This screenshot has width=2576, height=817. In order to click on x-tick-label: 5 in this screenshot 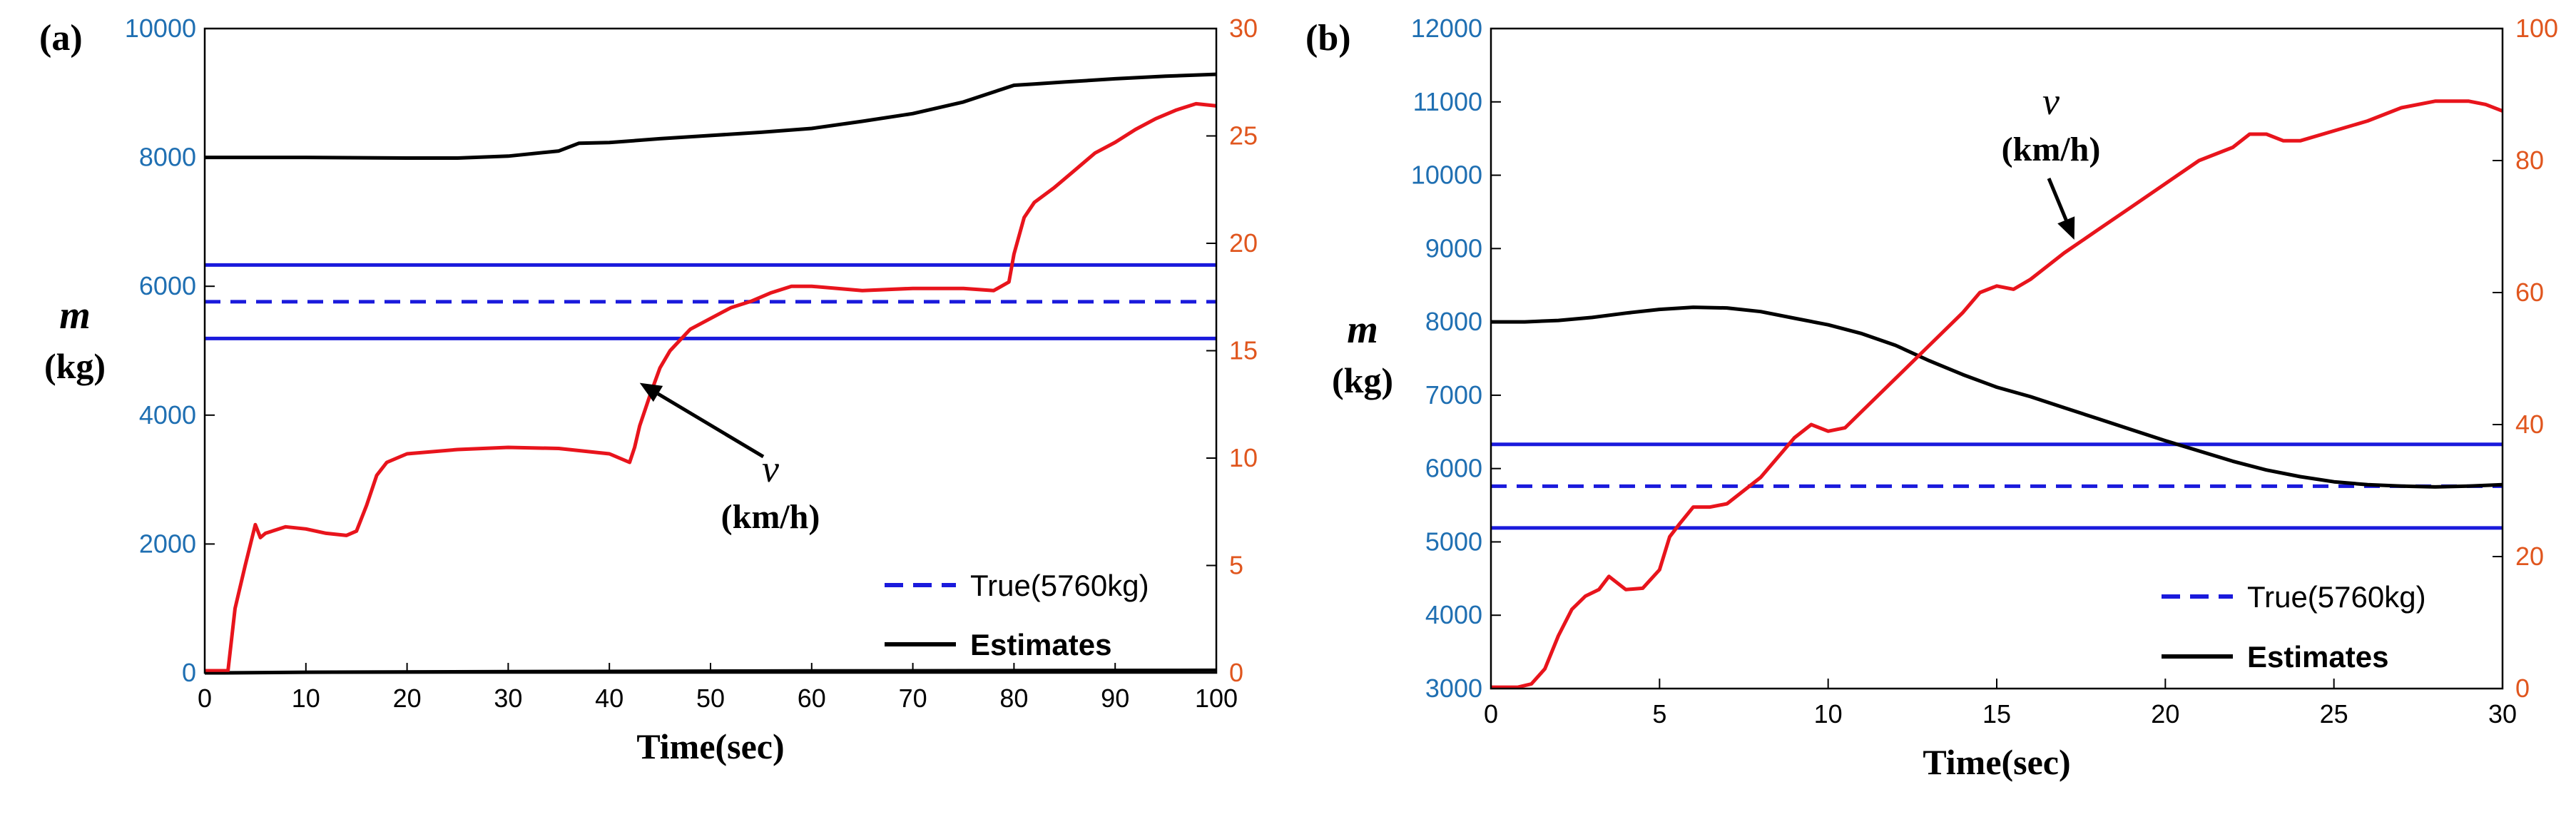, I will do `click(1659, 714)`.